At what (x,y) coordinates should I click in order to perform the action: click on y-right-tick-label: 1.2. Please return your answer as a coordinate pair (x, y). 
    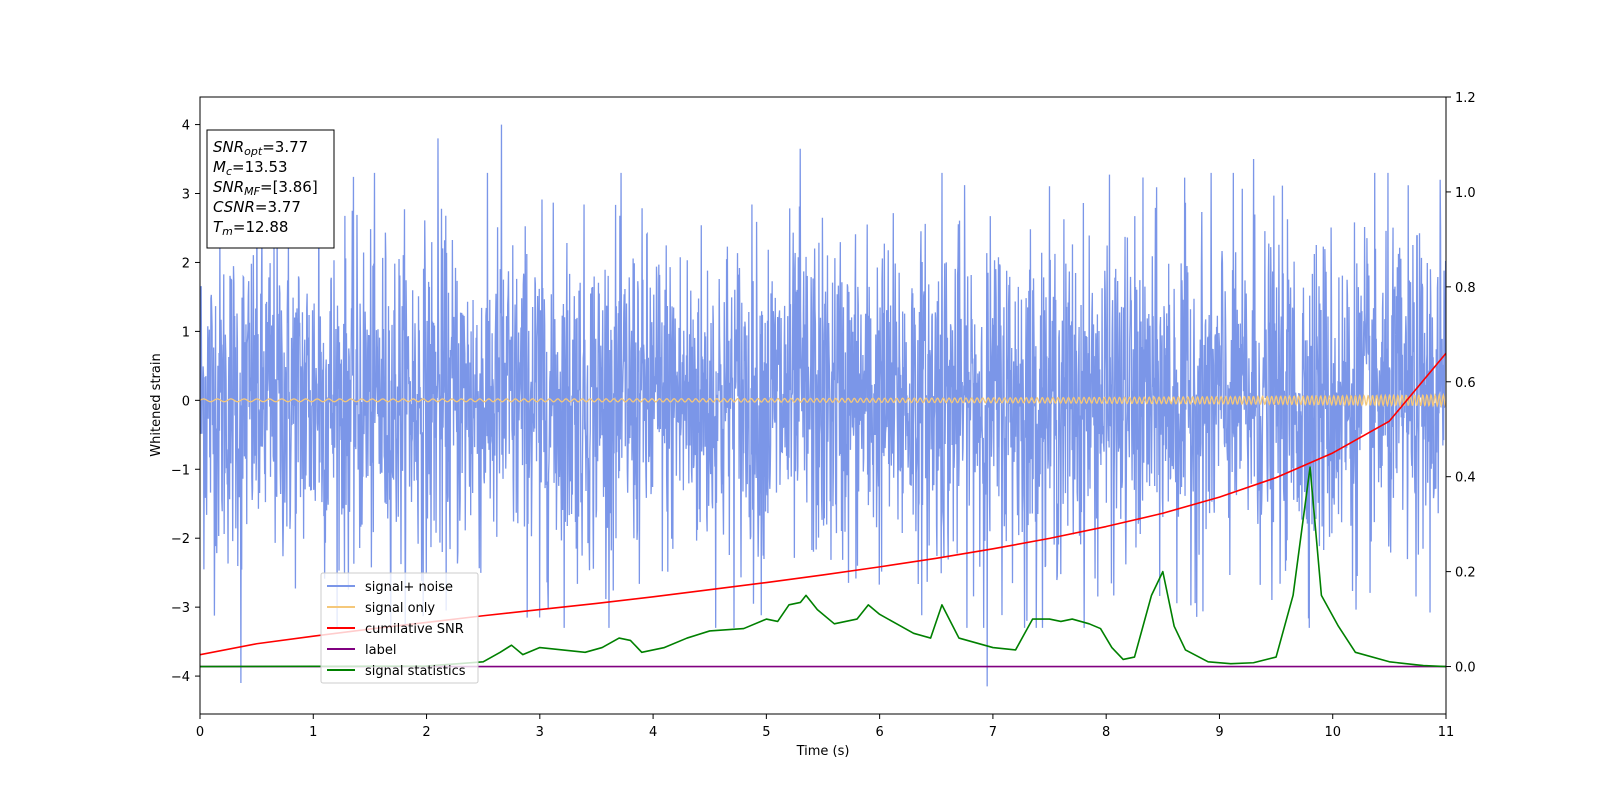
    Looking at the image, I should click on (1465, 98).